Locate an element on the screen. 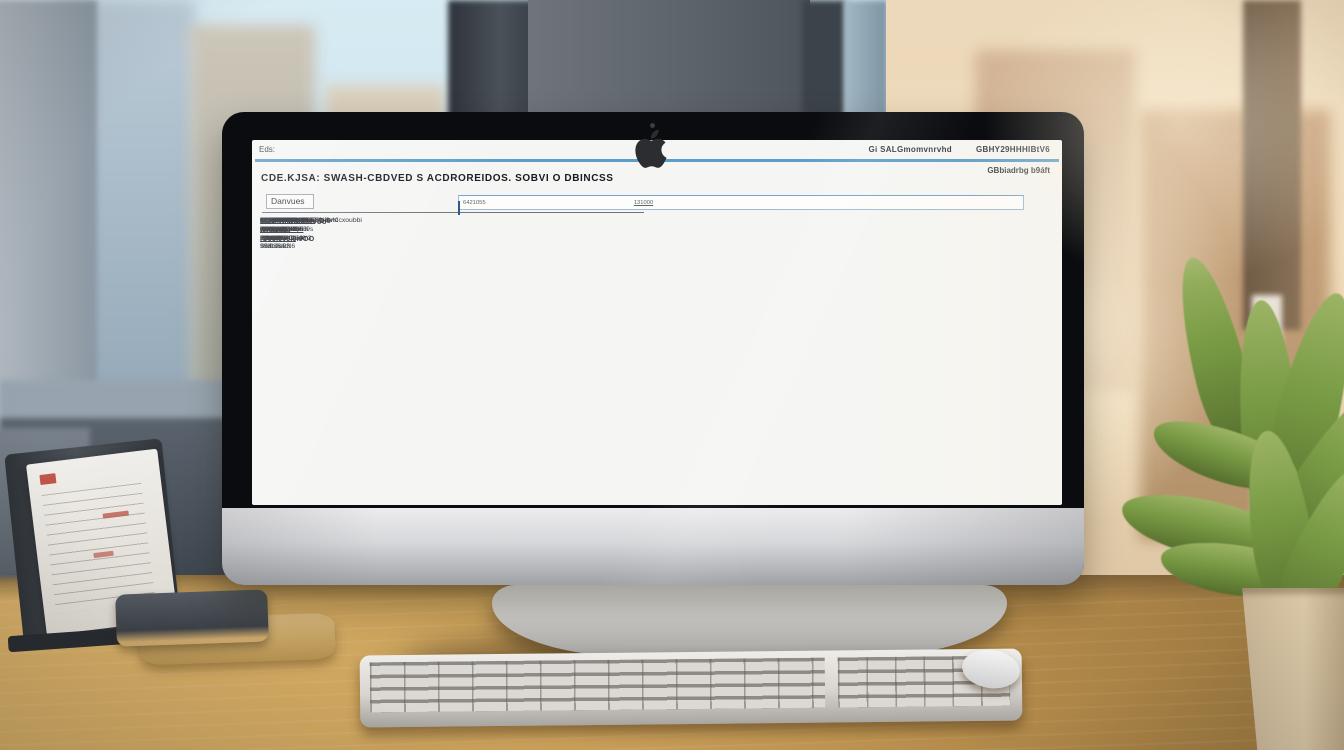  line-annotation: 'tanvci' is located at coordinates (275, 220).